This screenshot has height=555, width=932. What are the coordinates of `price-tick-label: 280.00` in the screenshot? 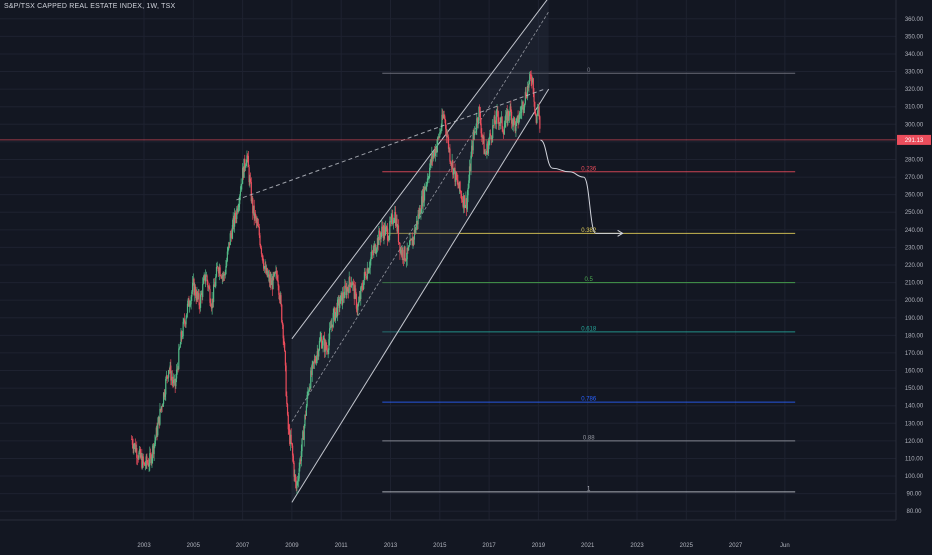 It's located at (914, 160).